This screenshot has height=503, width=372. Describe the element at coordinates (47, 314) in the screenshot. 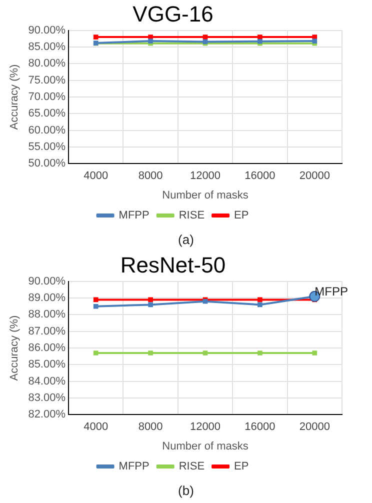

I see `y-tick-label: 88.00%` at that location.